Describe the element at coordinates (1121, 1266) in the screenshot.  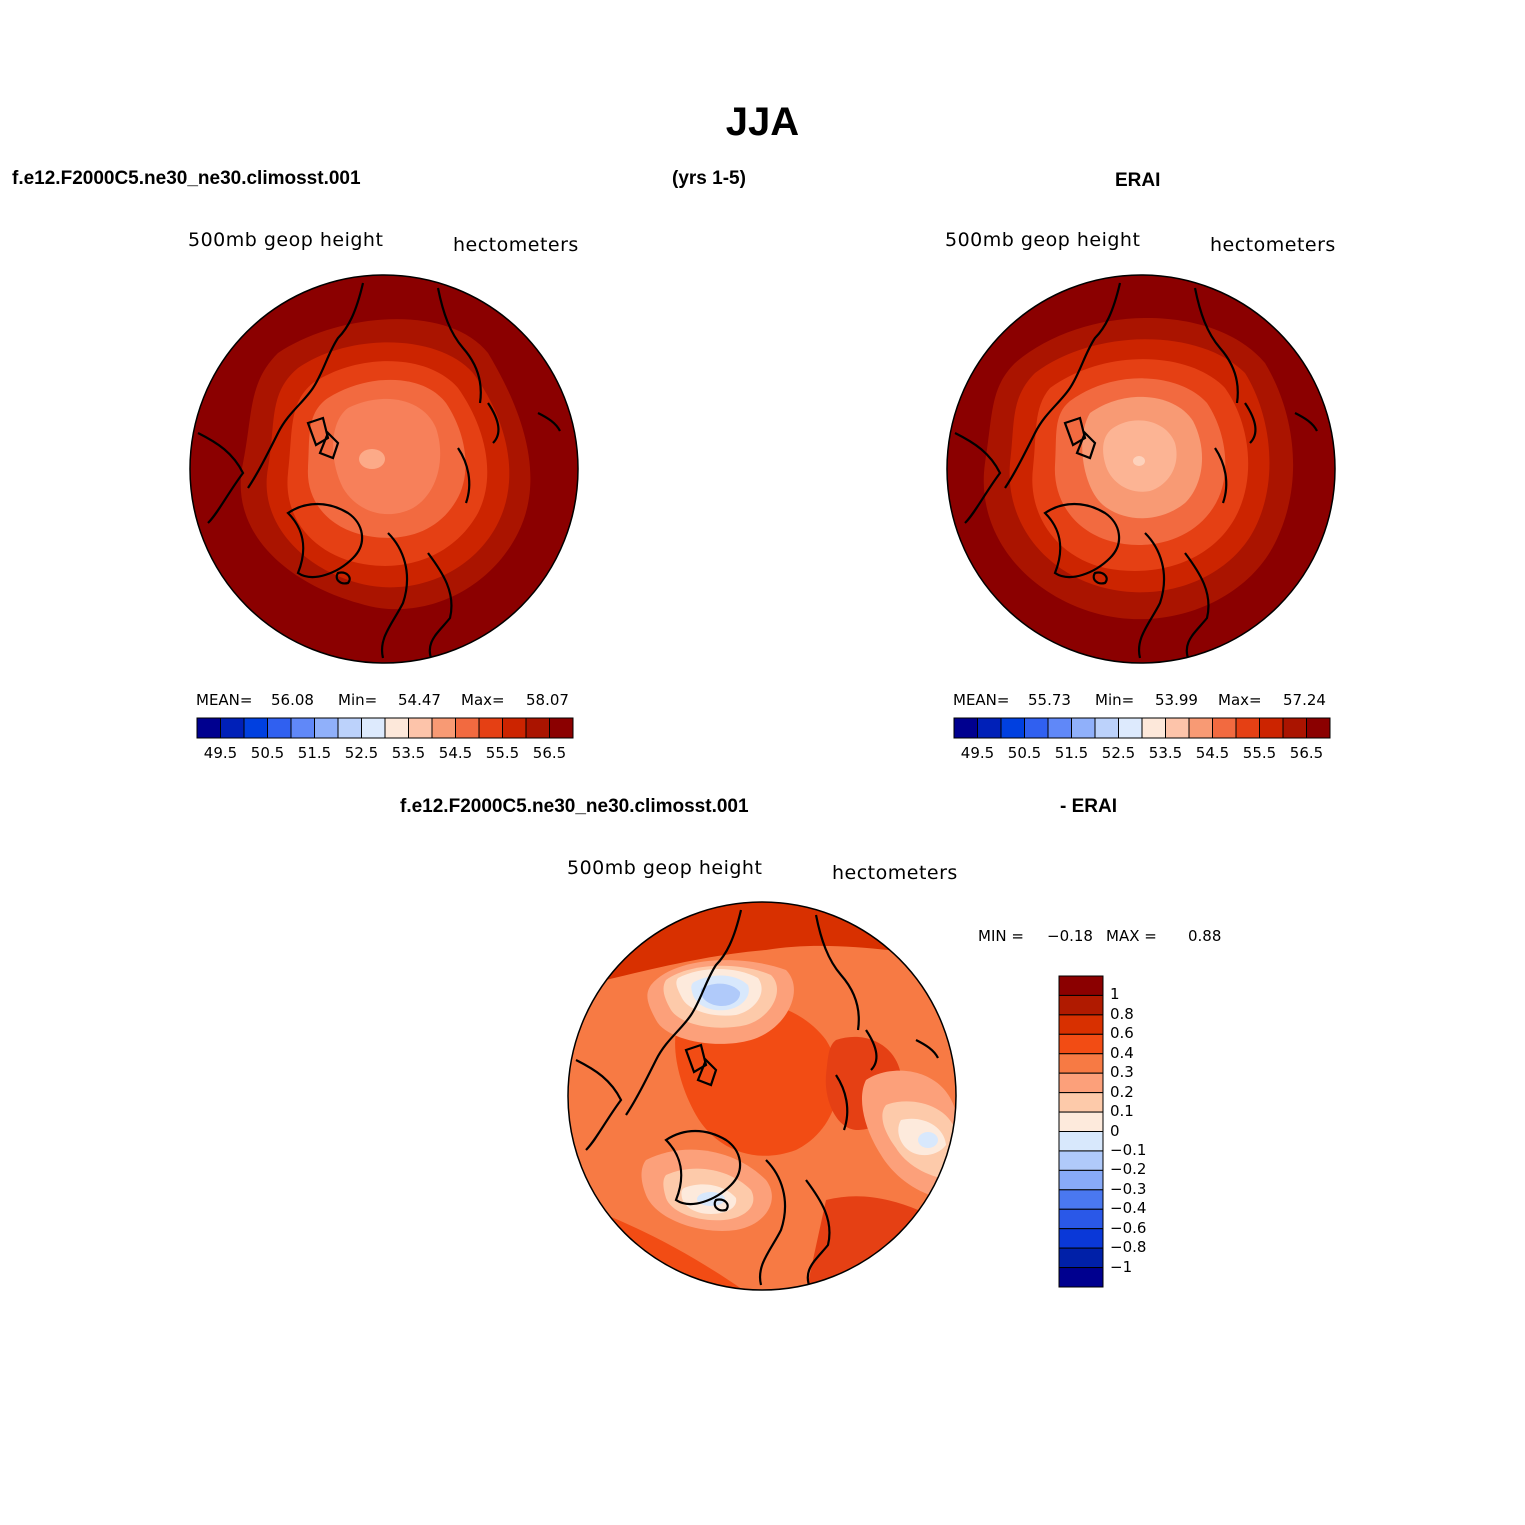
I see `colorbar-tick-label: −1` at that location.